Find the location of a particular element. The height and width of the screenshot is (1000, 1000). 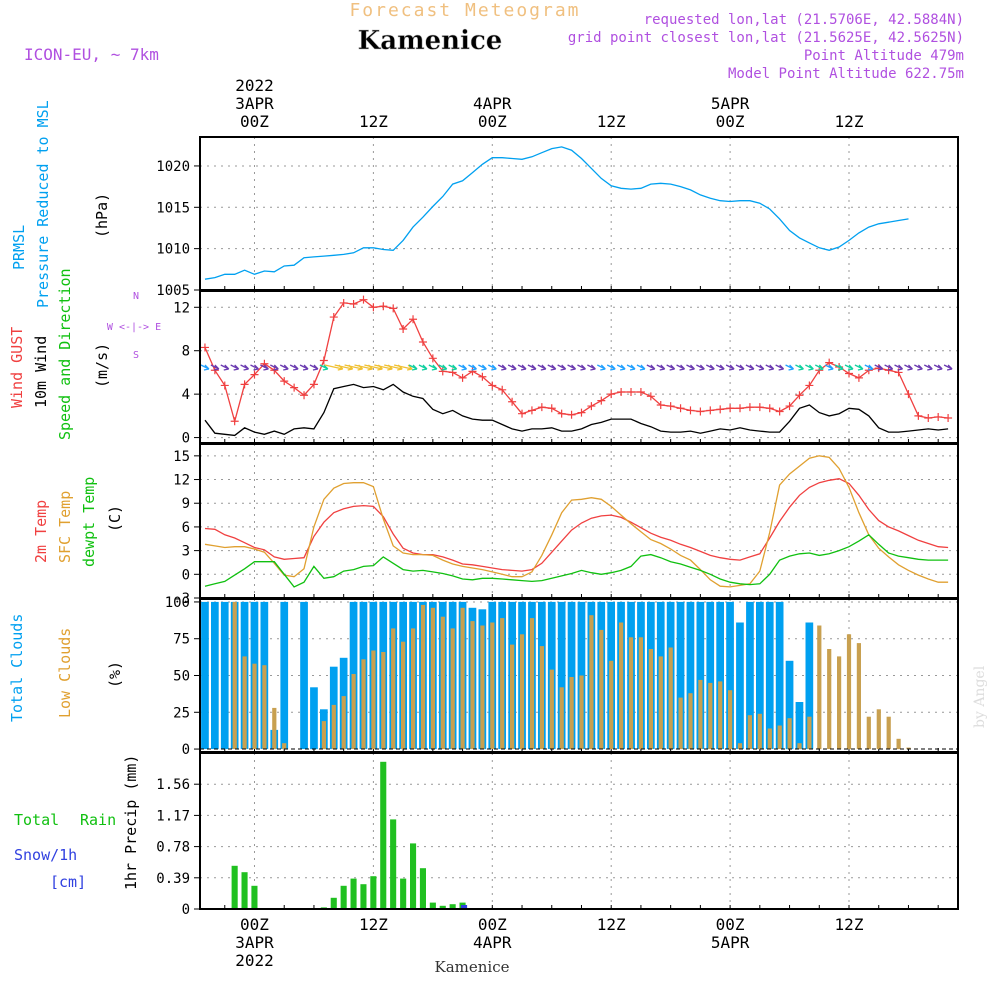

bottom-time-label: 3APR is located at coordinates (254, 942).